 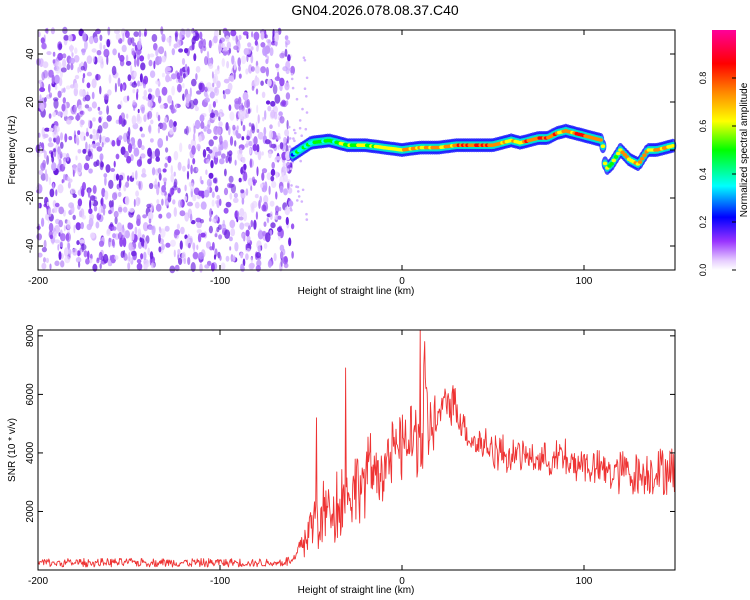 What do you see at coordinates (744, 149) in the screenshot?
I see `colorbar-label: Normalized spectral amplitude` at bounding box center [744, 149].